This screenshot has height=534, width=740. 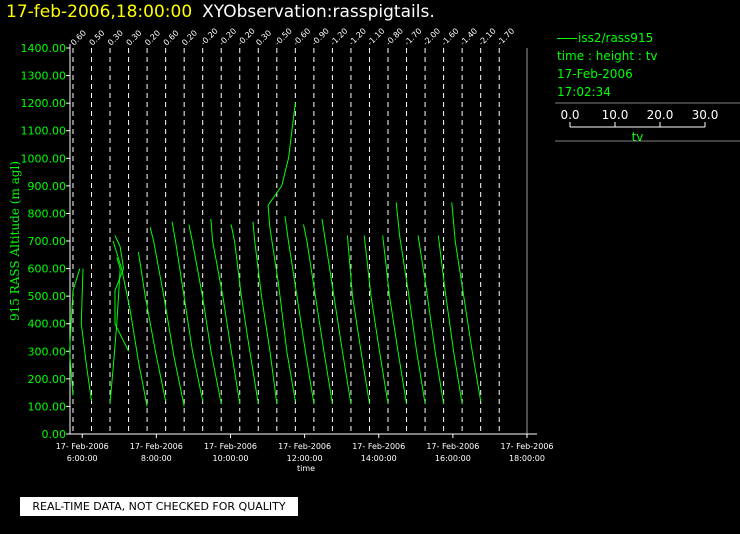 What do you see at coordinates (44, 131) in the screenshot?
I see `y-tick-label: 1100.00` at bounding box center [44, 131].